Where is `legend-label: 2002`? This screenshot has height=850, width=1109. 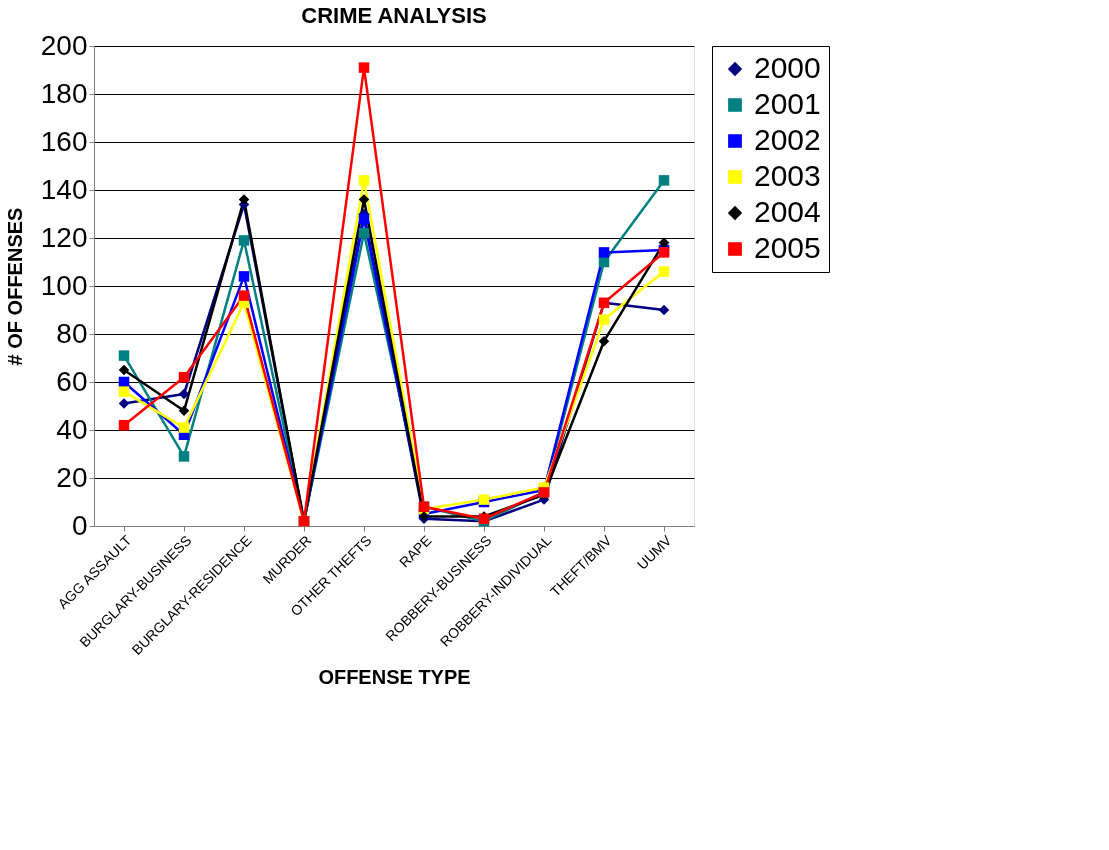 legend-label: 2002 is located at coordinates (787, 139).